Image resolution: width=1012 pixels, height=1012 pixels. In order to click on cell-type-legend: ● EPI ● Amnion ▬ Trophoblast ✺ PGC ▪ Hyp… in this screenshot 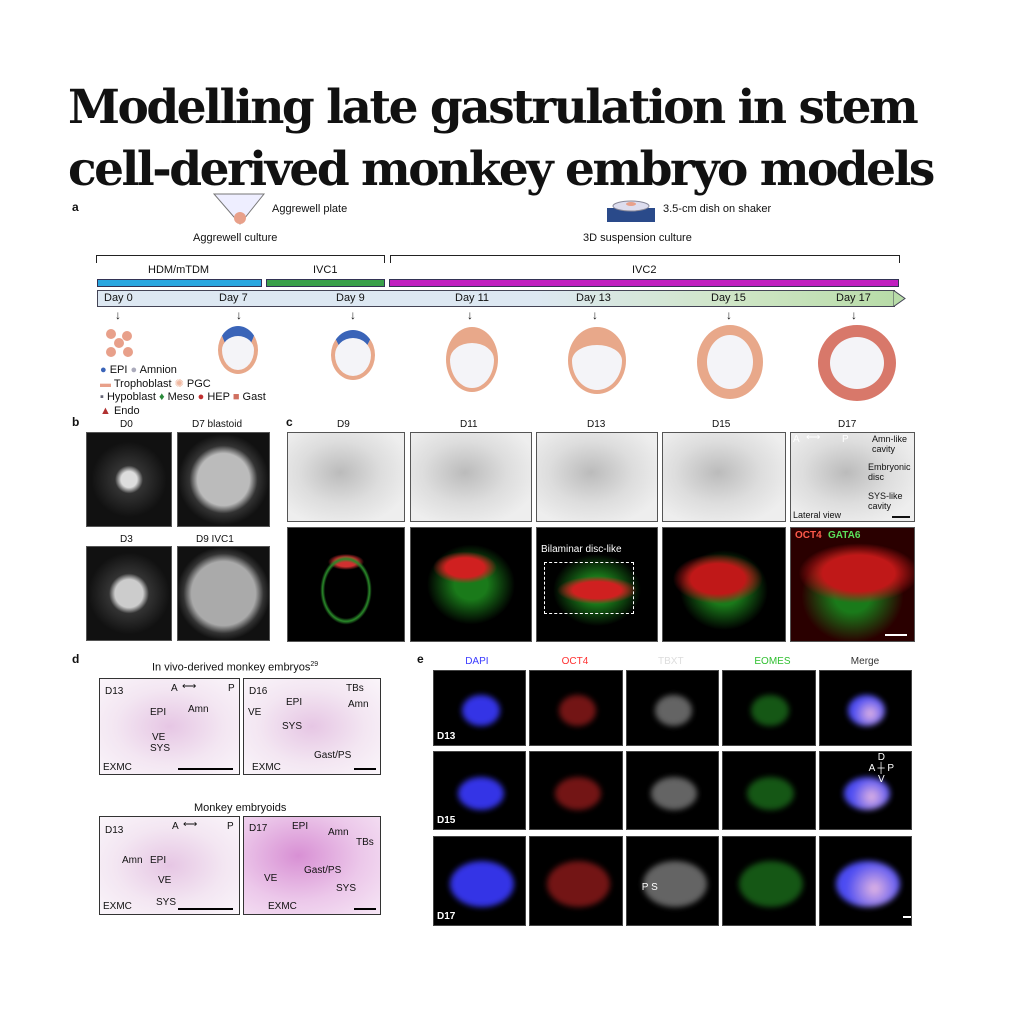, I will do `click(185, 391)`.